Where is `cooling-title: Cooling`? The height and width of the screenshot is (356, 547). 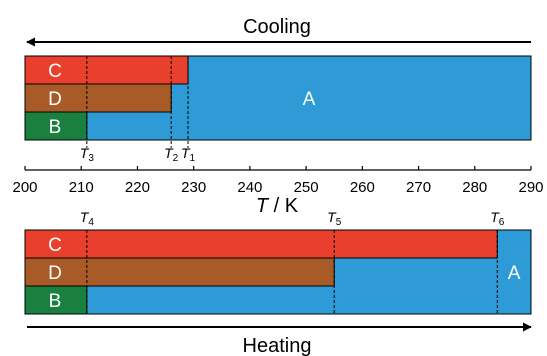 cooling-title: Cooling is located at coordinates (277, 27).